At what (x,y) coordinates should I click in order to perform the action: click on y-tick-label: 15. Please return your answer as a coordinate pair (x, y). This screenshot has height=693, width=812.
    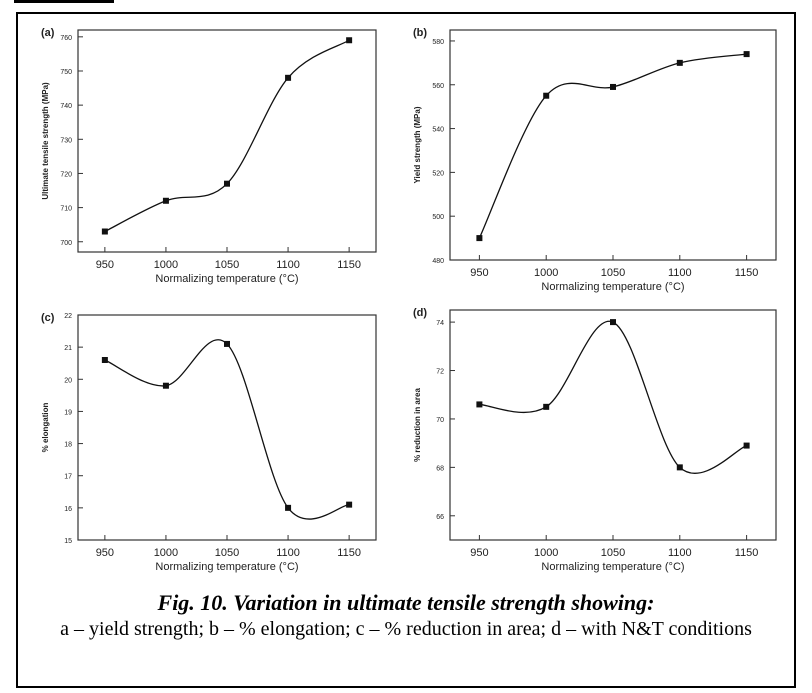
    Looking at the image, I should click on (68, 541).